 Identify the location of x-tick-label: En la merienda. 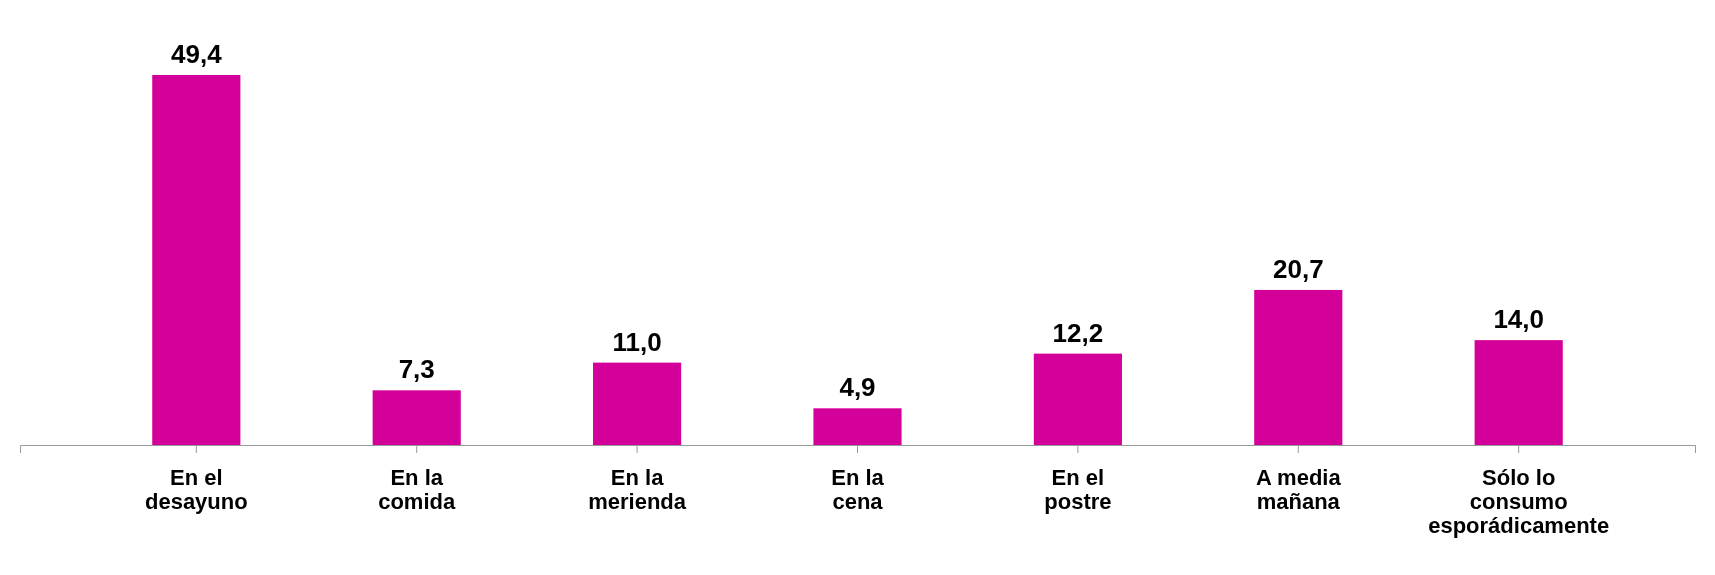
(637, 490).